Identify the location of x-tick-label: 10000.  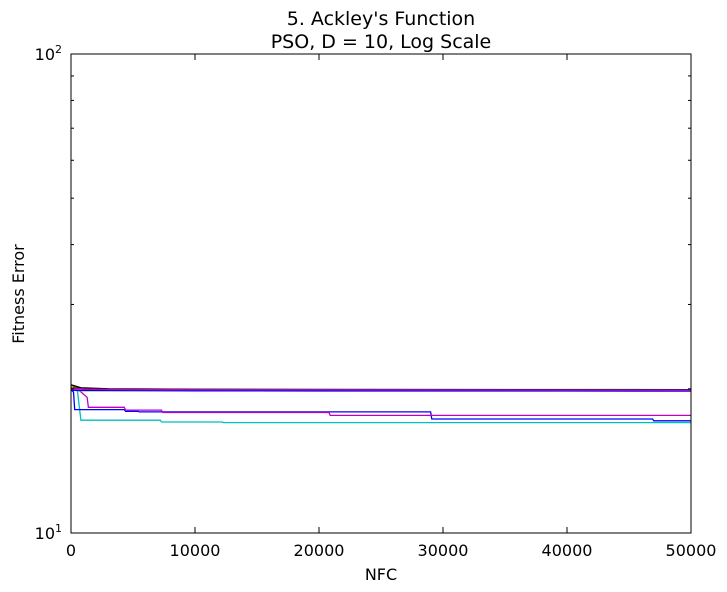
(195, 550).